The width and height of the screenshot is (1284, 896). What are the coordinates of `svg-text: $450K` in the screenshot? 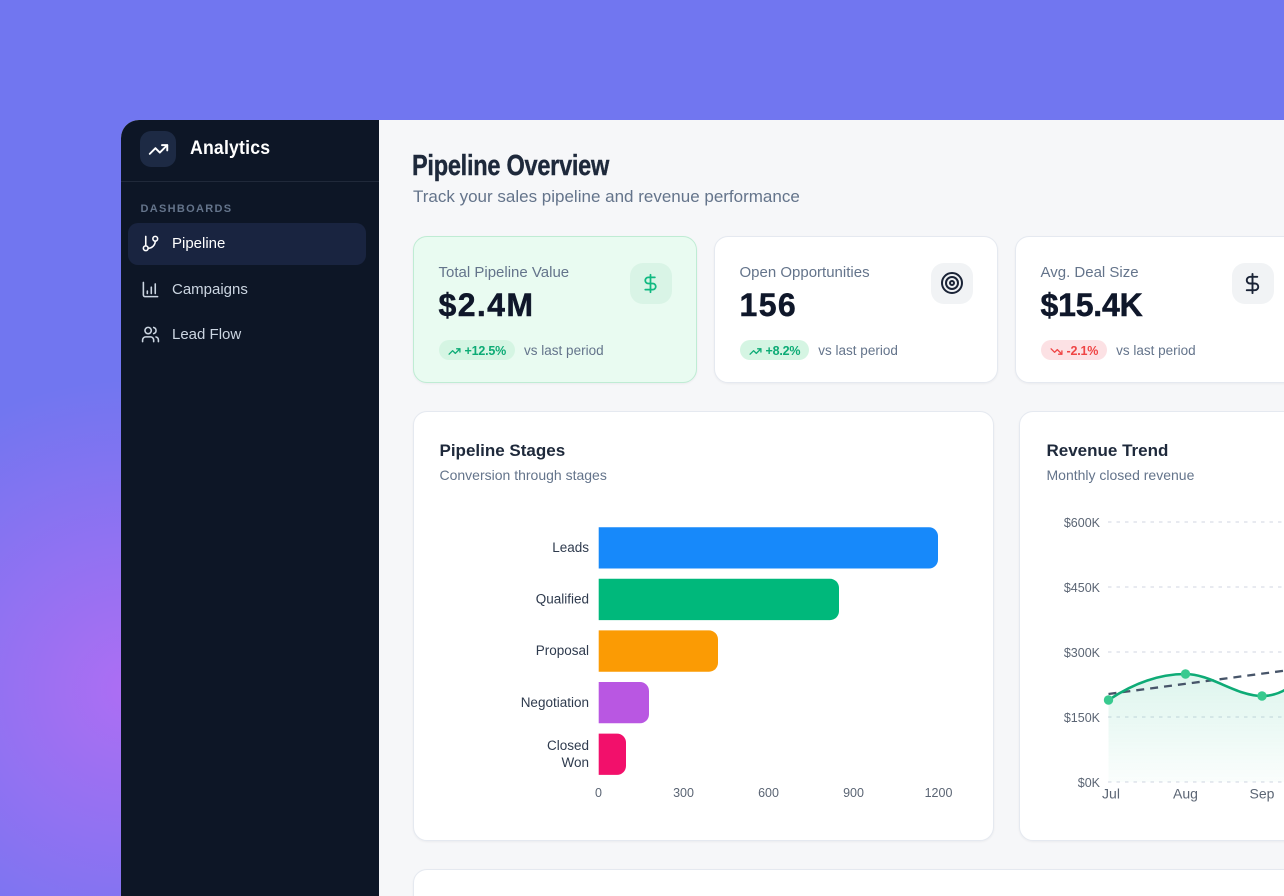 It's located at (1082, 588).